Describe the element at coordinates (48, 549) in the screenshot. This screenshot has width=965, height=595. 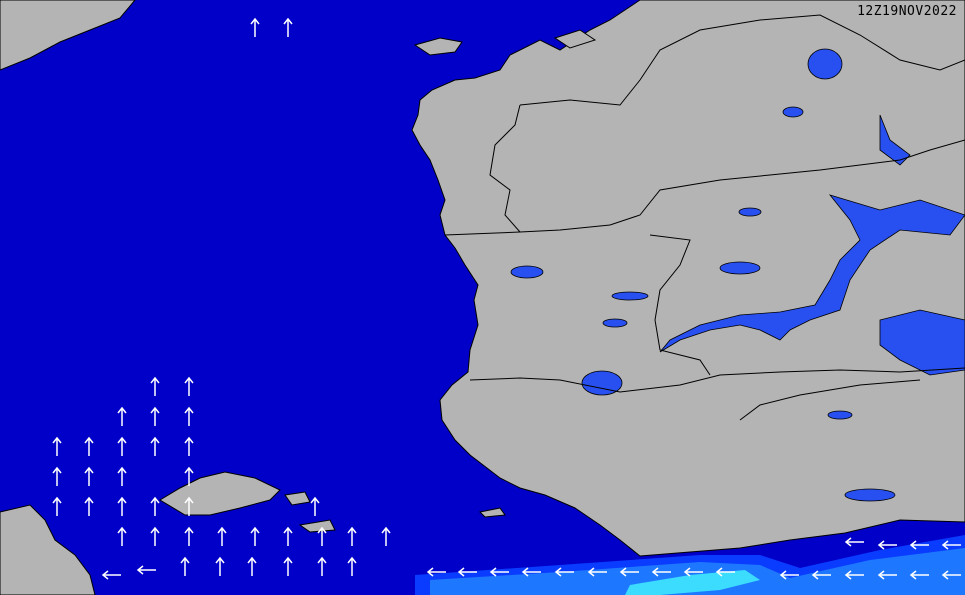
I see `land-southwest` at that location.